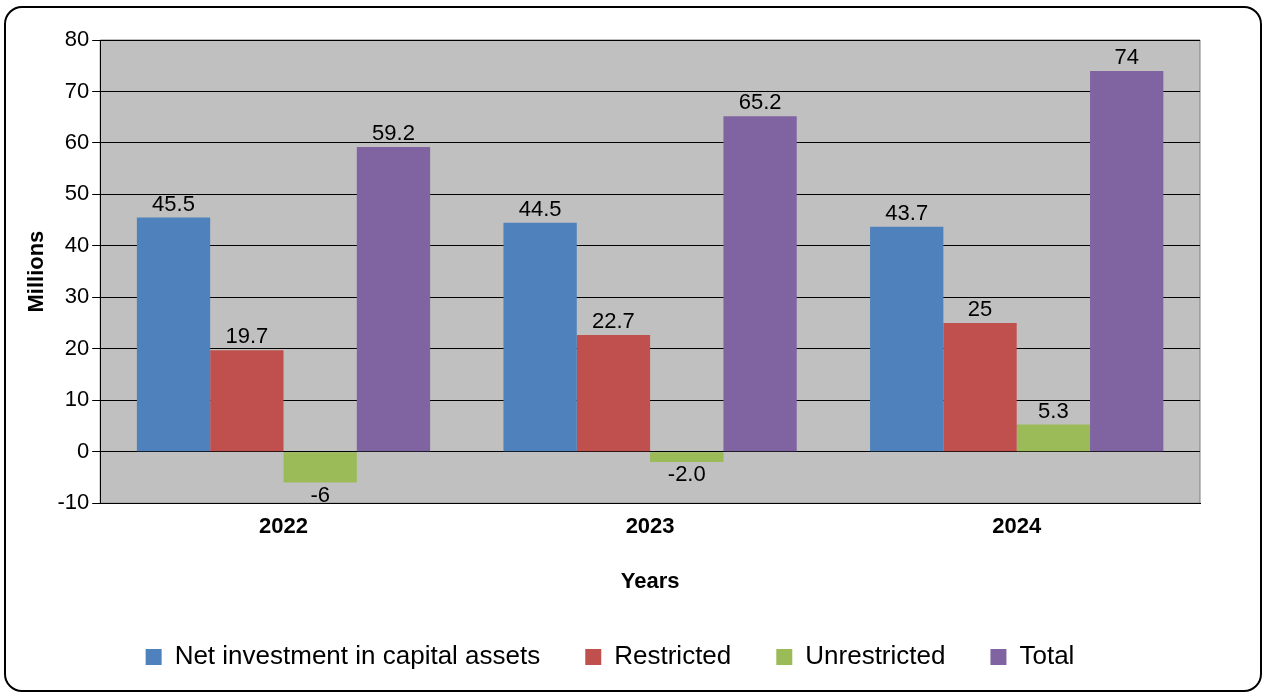  Describe the element at coordinates (907, 212) in the screenshot. I see `data-label: 43.7` at that location.